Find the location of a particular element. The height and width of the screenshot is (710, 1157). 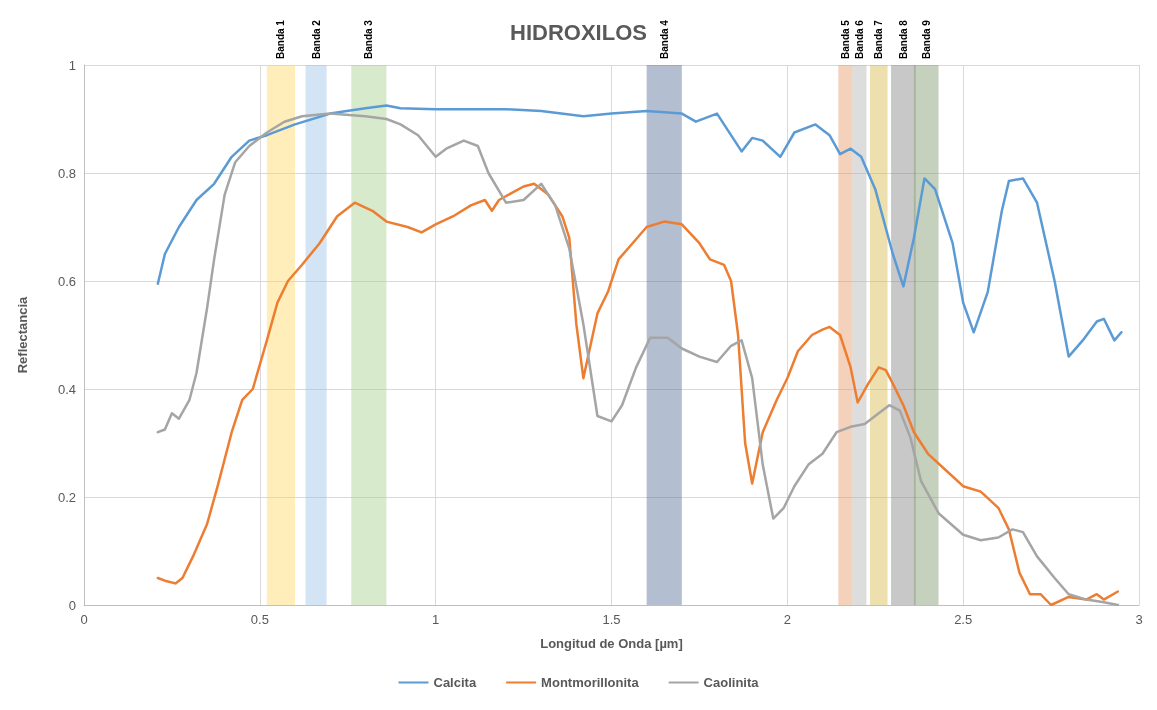

band-label: Banda 5 is located at coordinates (845, 39).